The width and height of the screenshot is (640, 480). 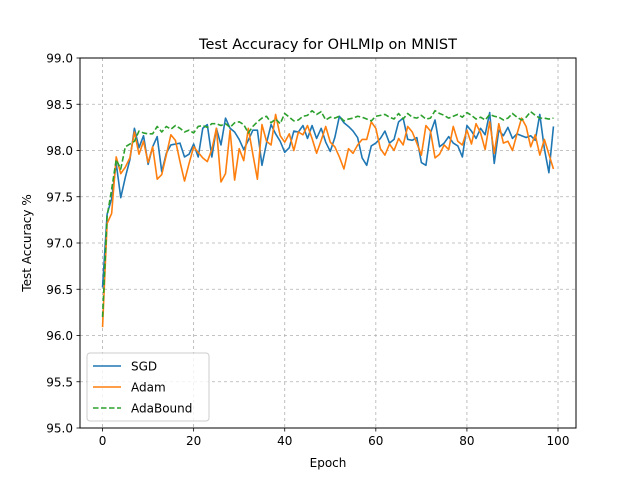 What do you see at coordinates (59, 151) in the screenshot?
I see `y-tick-label: 98.0` at bounding box center [59, 151].